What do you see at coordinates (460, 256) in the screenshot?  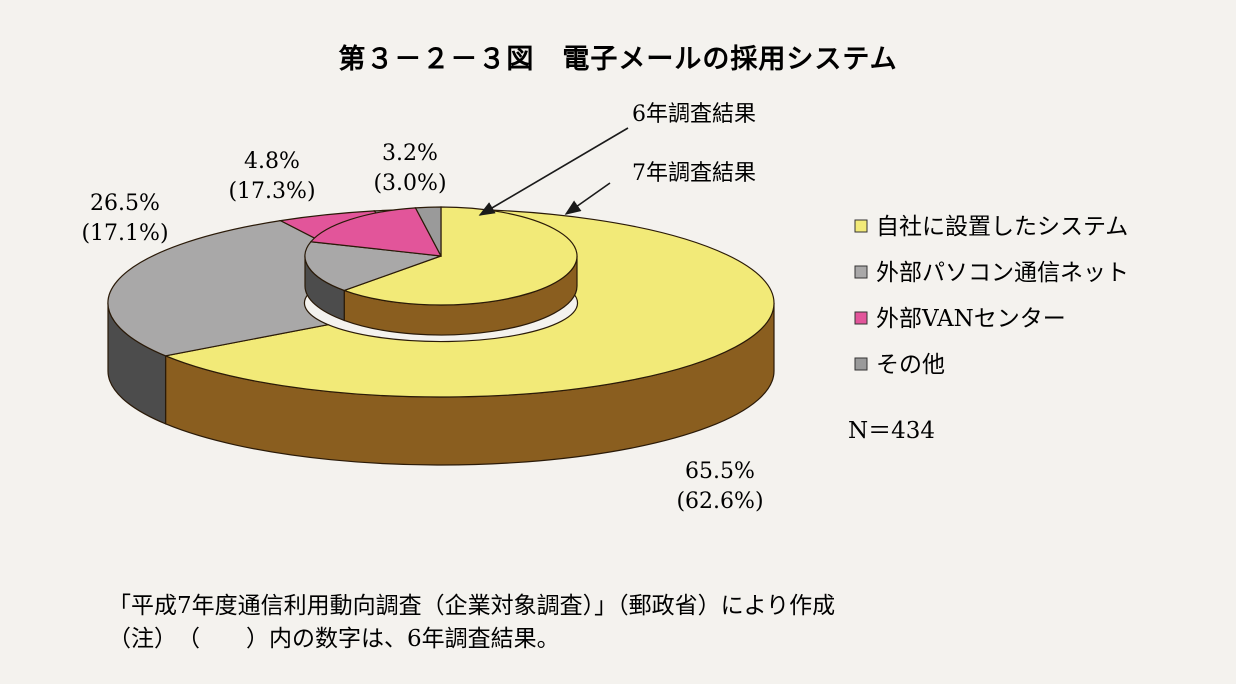 I see `inner-slice-jisha` at bounding box center [460, 256].